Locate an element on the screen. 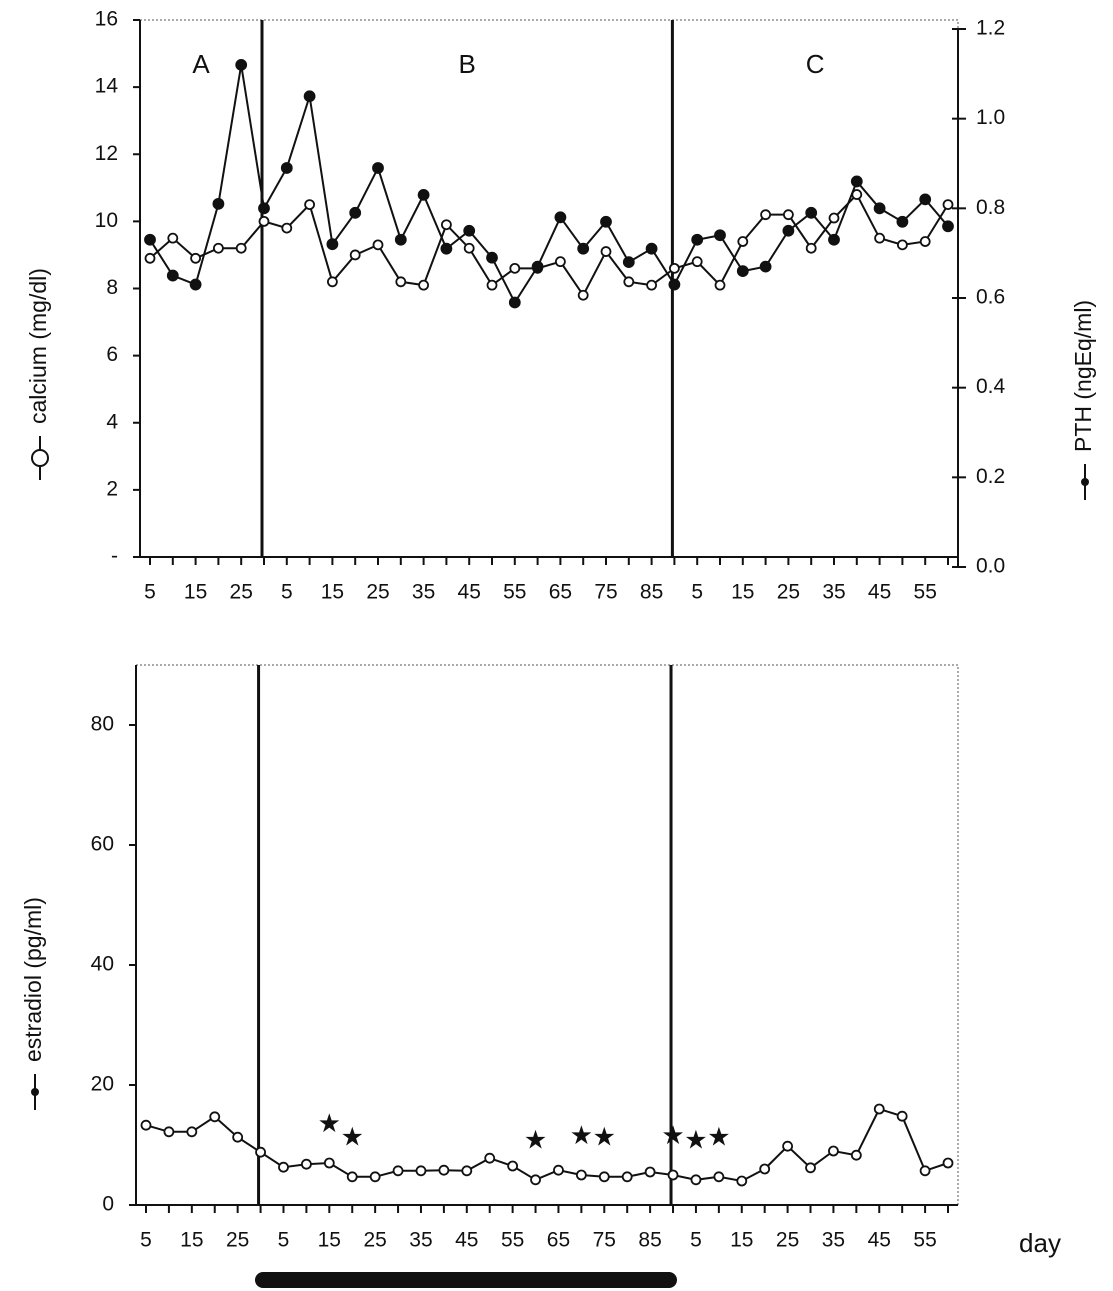 This screenshot has width=1113, height=1291. x-tick-label: 85 is located at coordinates (651, 592).